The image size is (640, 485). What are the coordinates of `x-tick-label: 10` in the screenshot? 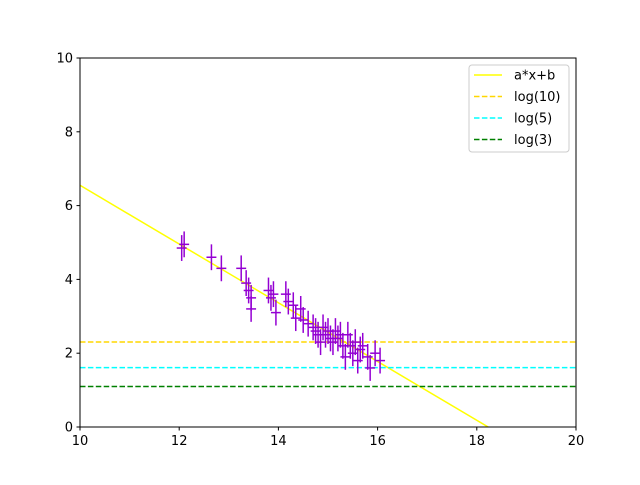 It's located at (80, 441).